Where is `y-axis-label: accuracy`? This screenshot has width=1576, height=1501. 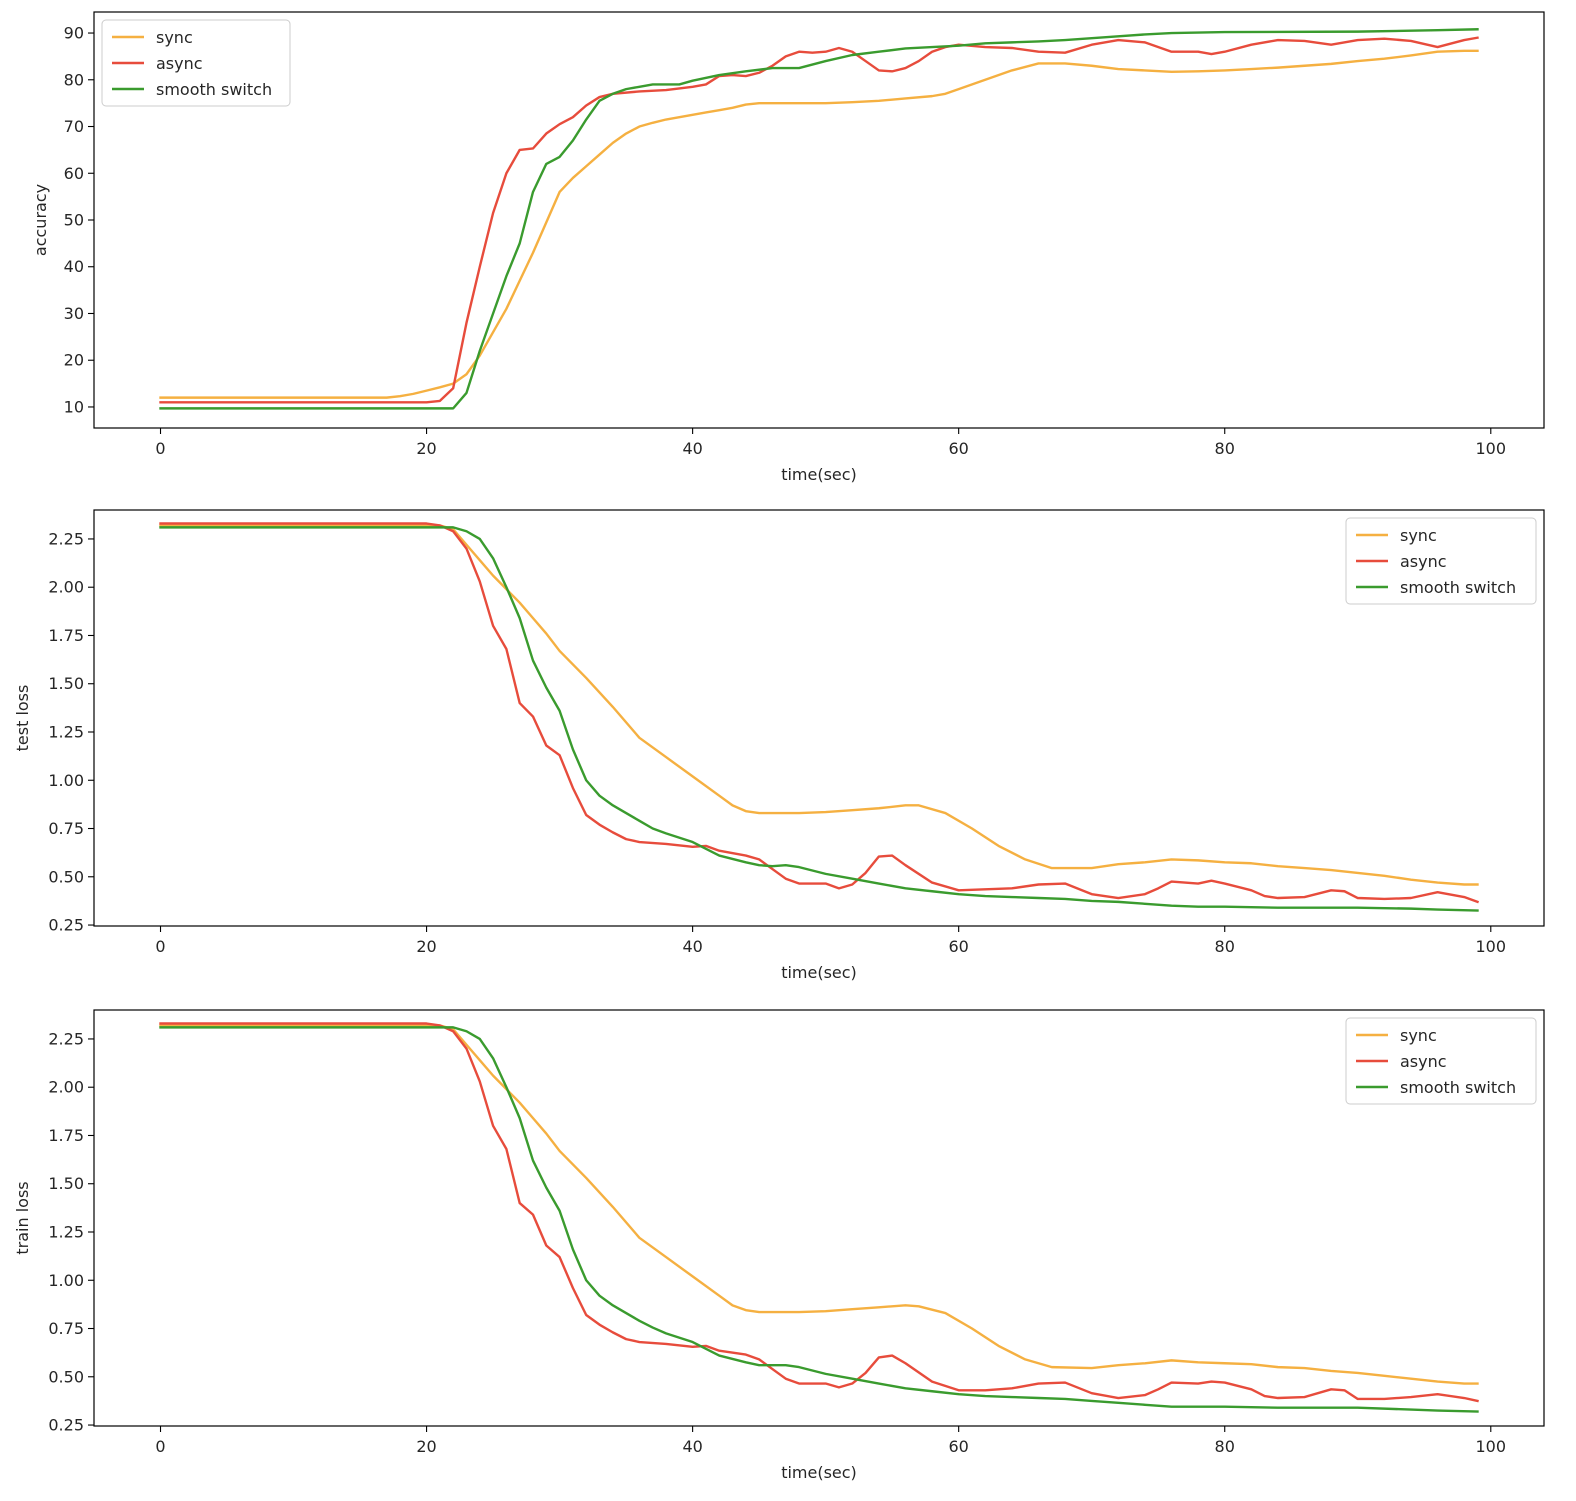
y-axis-label: accuracy is located at coordinates (40, 220).